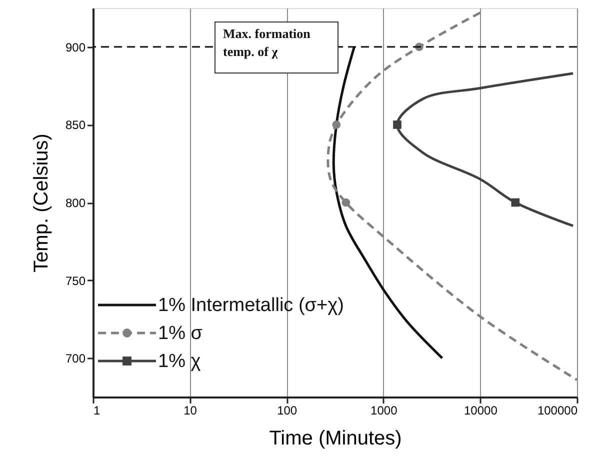 The image size is (604, 464). I want to click on legend-label: 1% σ, so click(180, 333).